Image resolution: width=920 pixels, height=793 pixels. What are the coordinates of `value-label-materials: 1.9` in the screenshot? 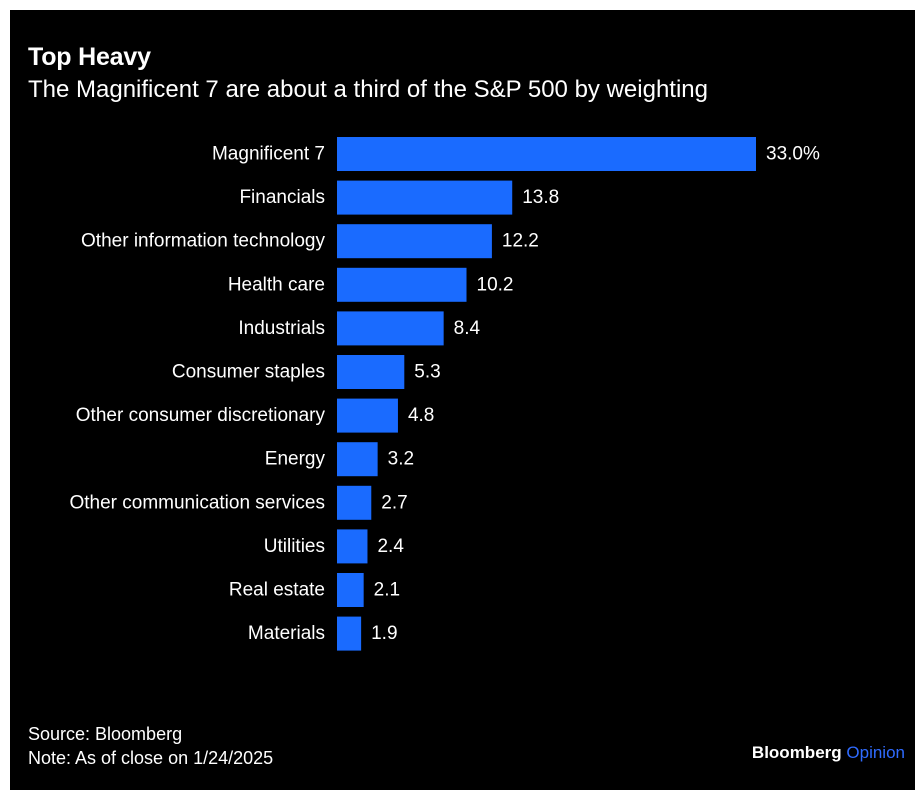 It's located at (384, 633).